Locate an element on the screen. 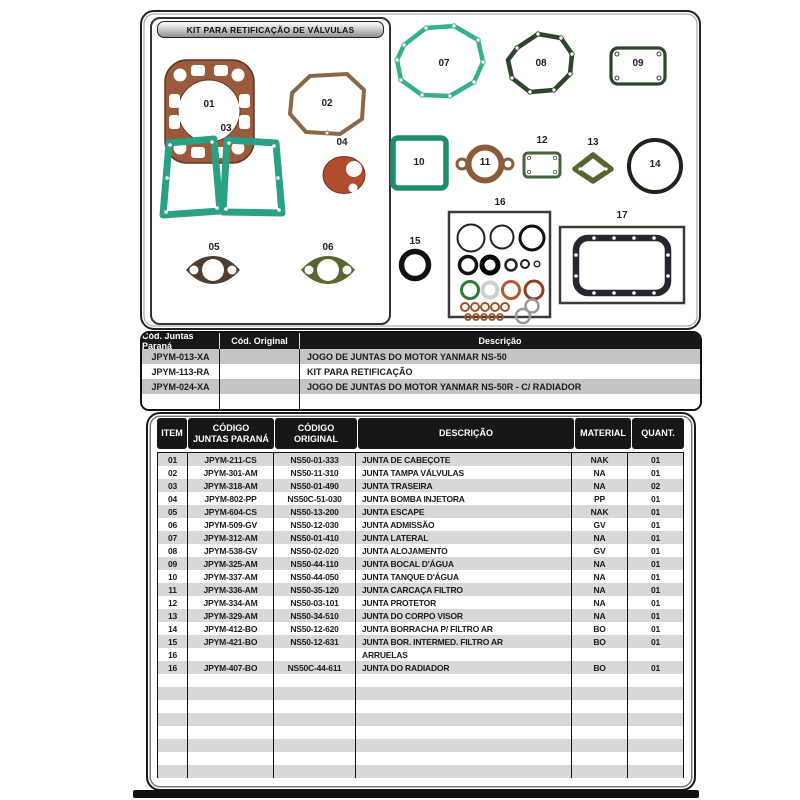 This screenshot has width=800, height=800. diagram-label-13: 13 is located at coordinates (593, 142).